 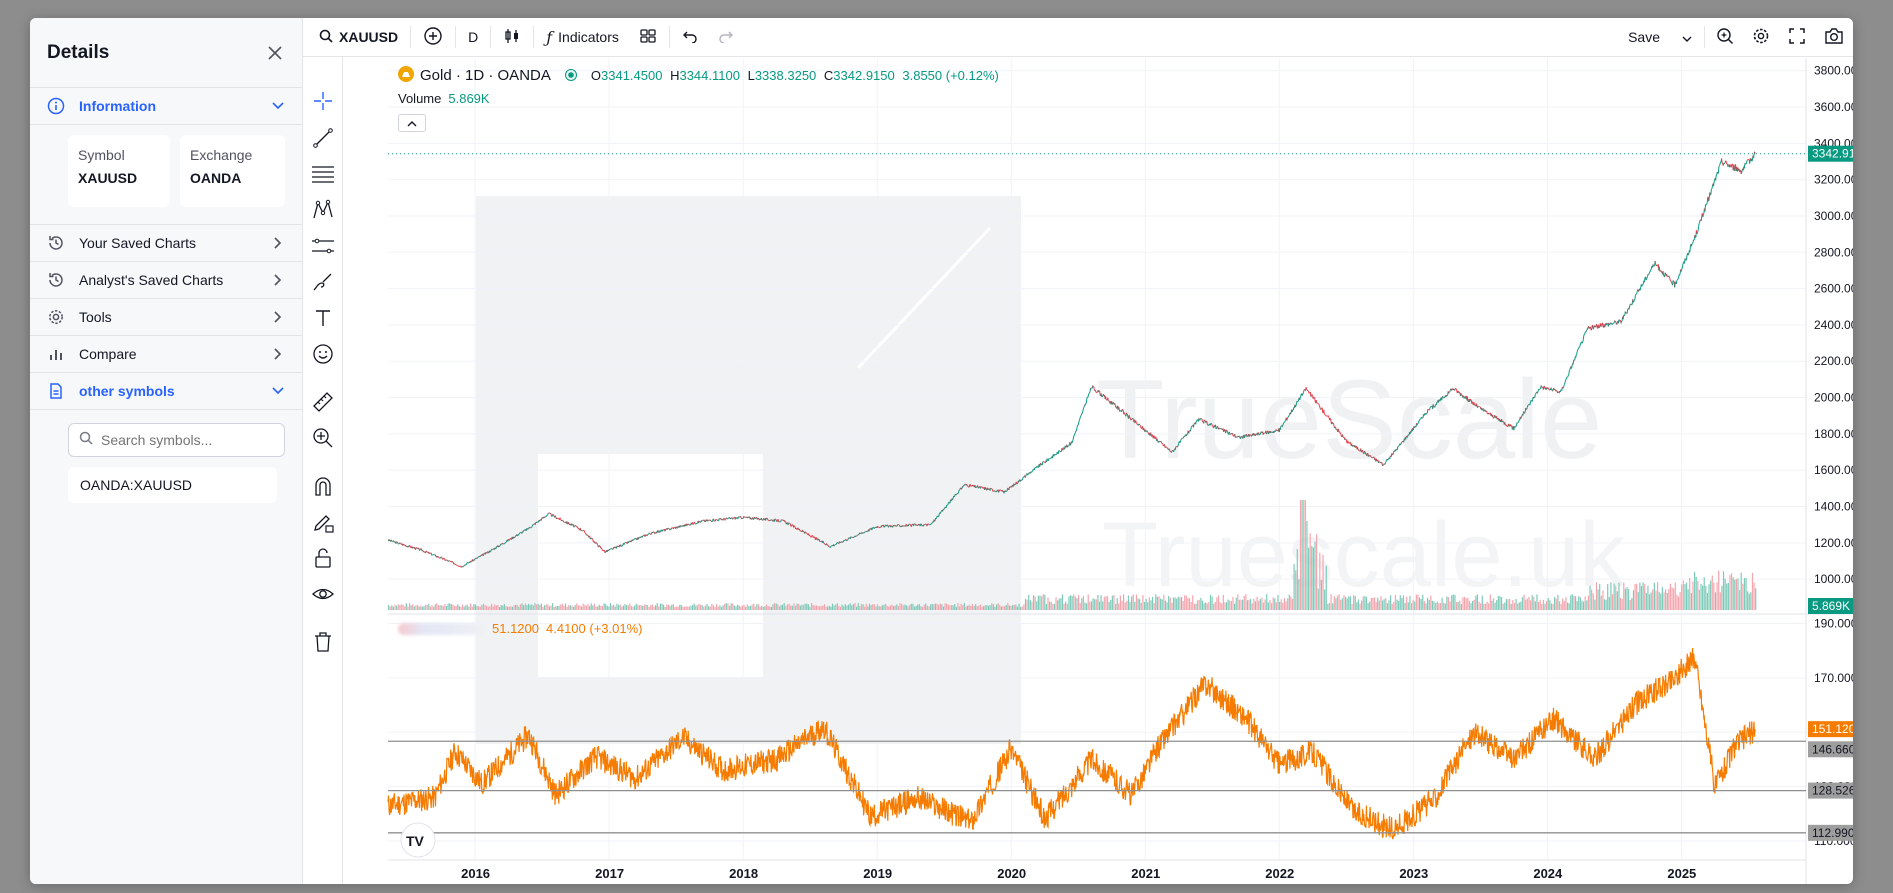 What do you see at coordinates (323, 403) in the screenshot?
I see `measure-tool` at bounding box center [323, 403].